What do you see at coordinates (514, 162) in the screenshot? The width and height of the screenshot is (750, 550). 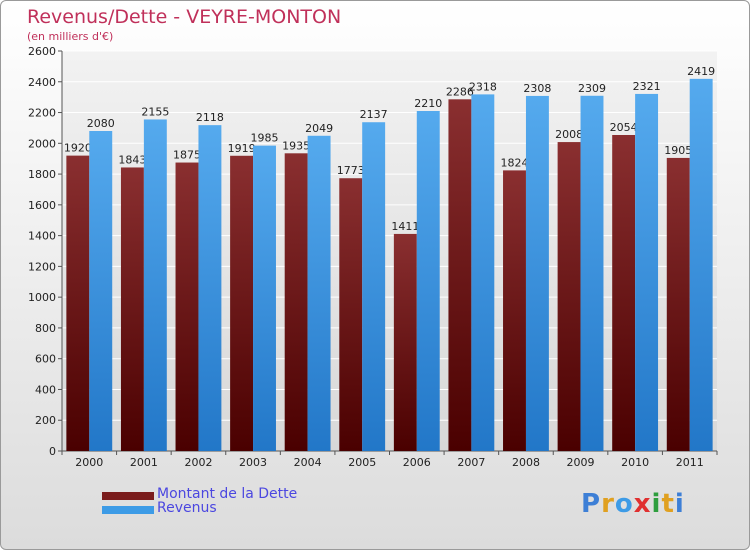 I see `data-label-debt: 1824` at bounding box center [514, 162].